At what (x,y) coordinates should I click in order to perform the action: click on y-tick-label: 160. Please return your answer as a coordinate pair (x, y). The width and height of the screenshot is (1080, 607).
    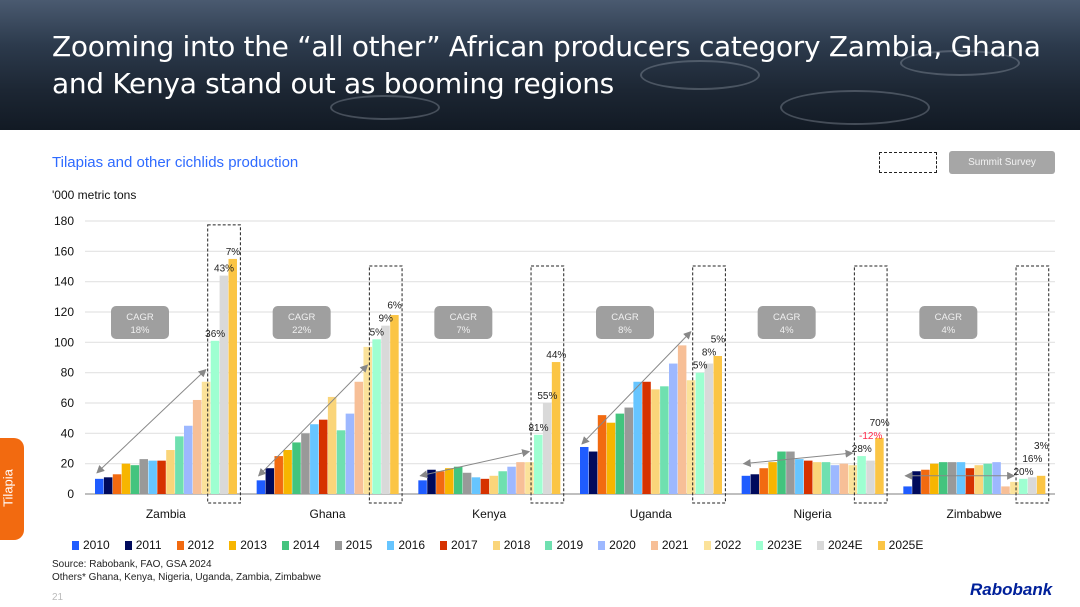
    Looking at the image, I should click on (64, 251).